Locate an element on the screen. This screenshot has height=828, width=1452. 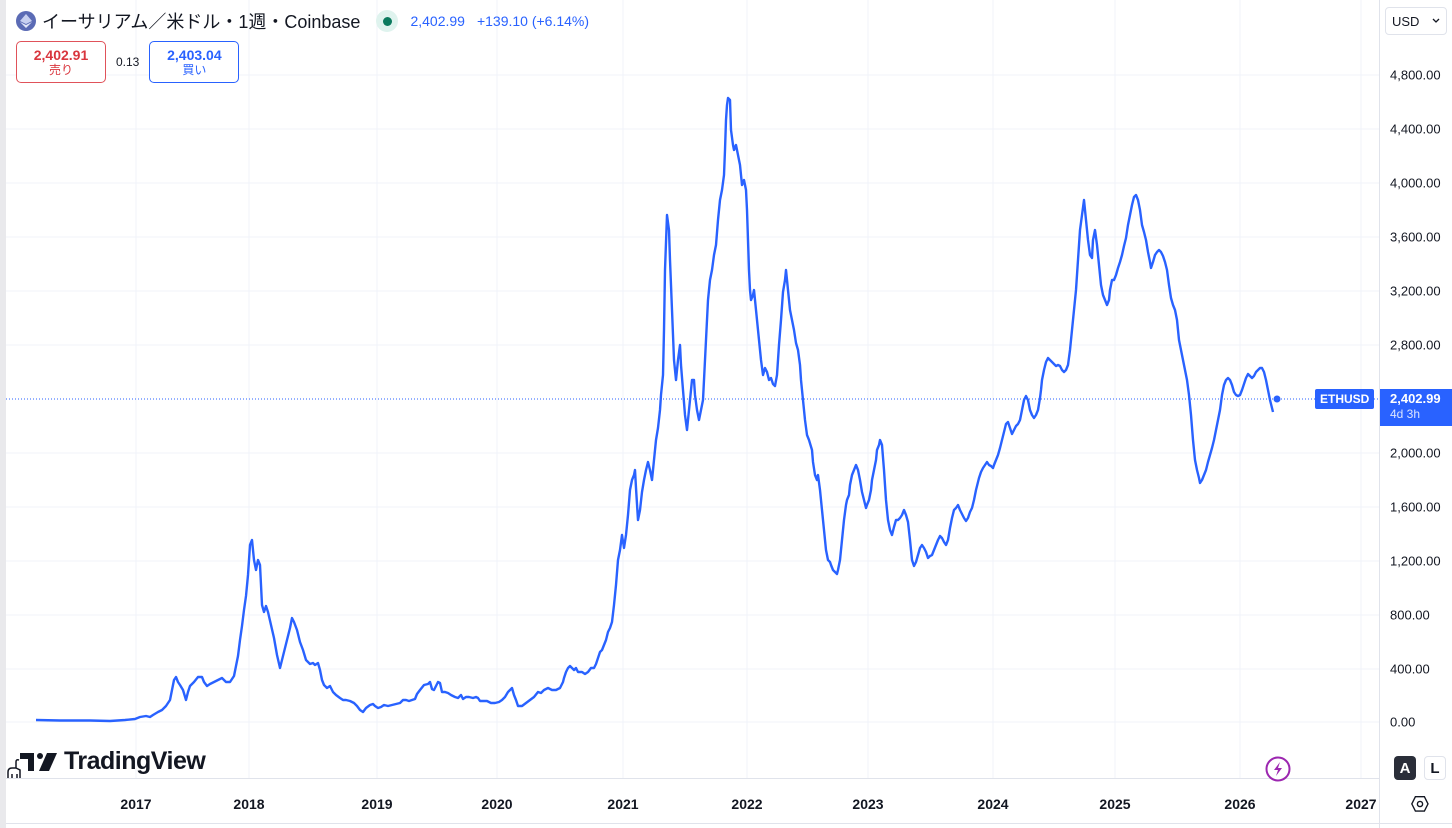
spread-value: 0.13 is located at coordinates (128, 62).